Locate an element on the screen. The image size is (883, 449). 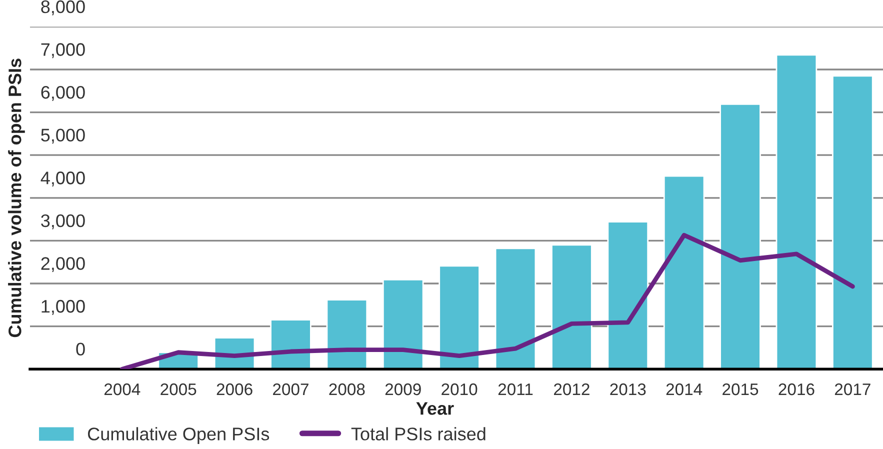
x-tick-label: 2011 is located at coordinates (515, 389).